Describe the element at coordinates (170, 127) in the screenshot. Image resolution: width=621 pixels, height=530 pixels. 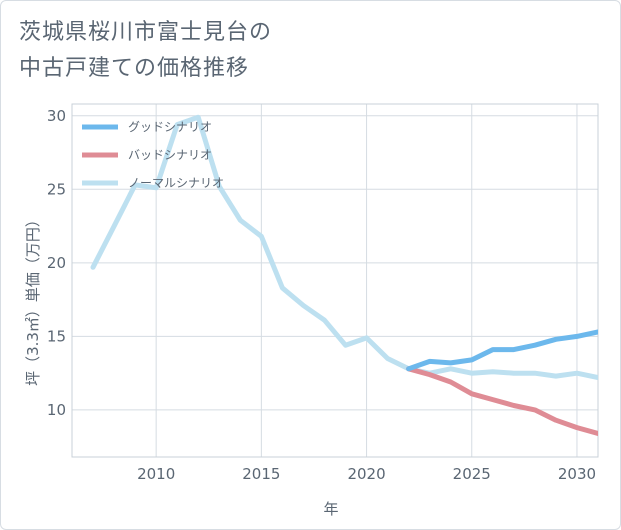
I see `legend-label: グッドシナリオ` at that location.